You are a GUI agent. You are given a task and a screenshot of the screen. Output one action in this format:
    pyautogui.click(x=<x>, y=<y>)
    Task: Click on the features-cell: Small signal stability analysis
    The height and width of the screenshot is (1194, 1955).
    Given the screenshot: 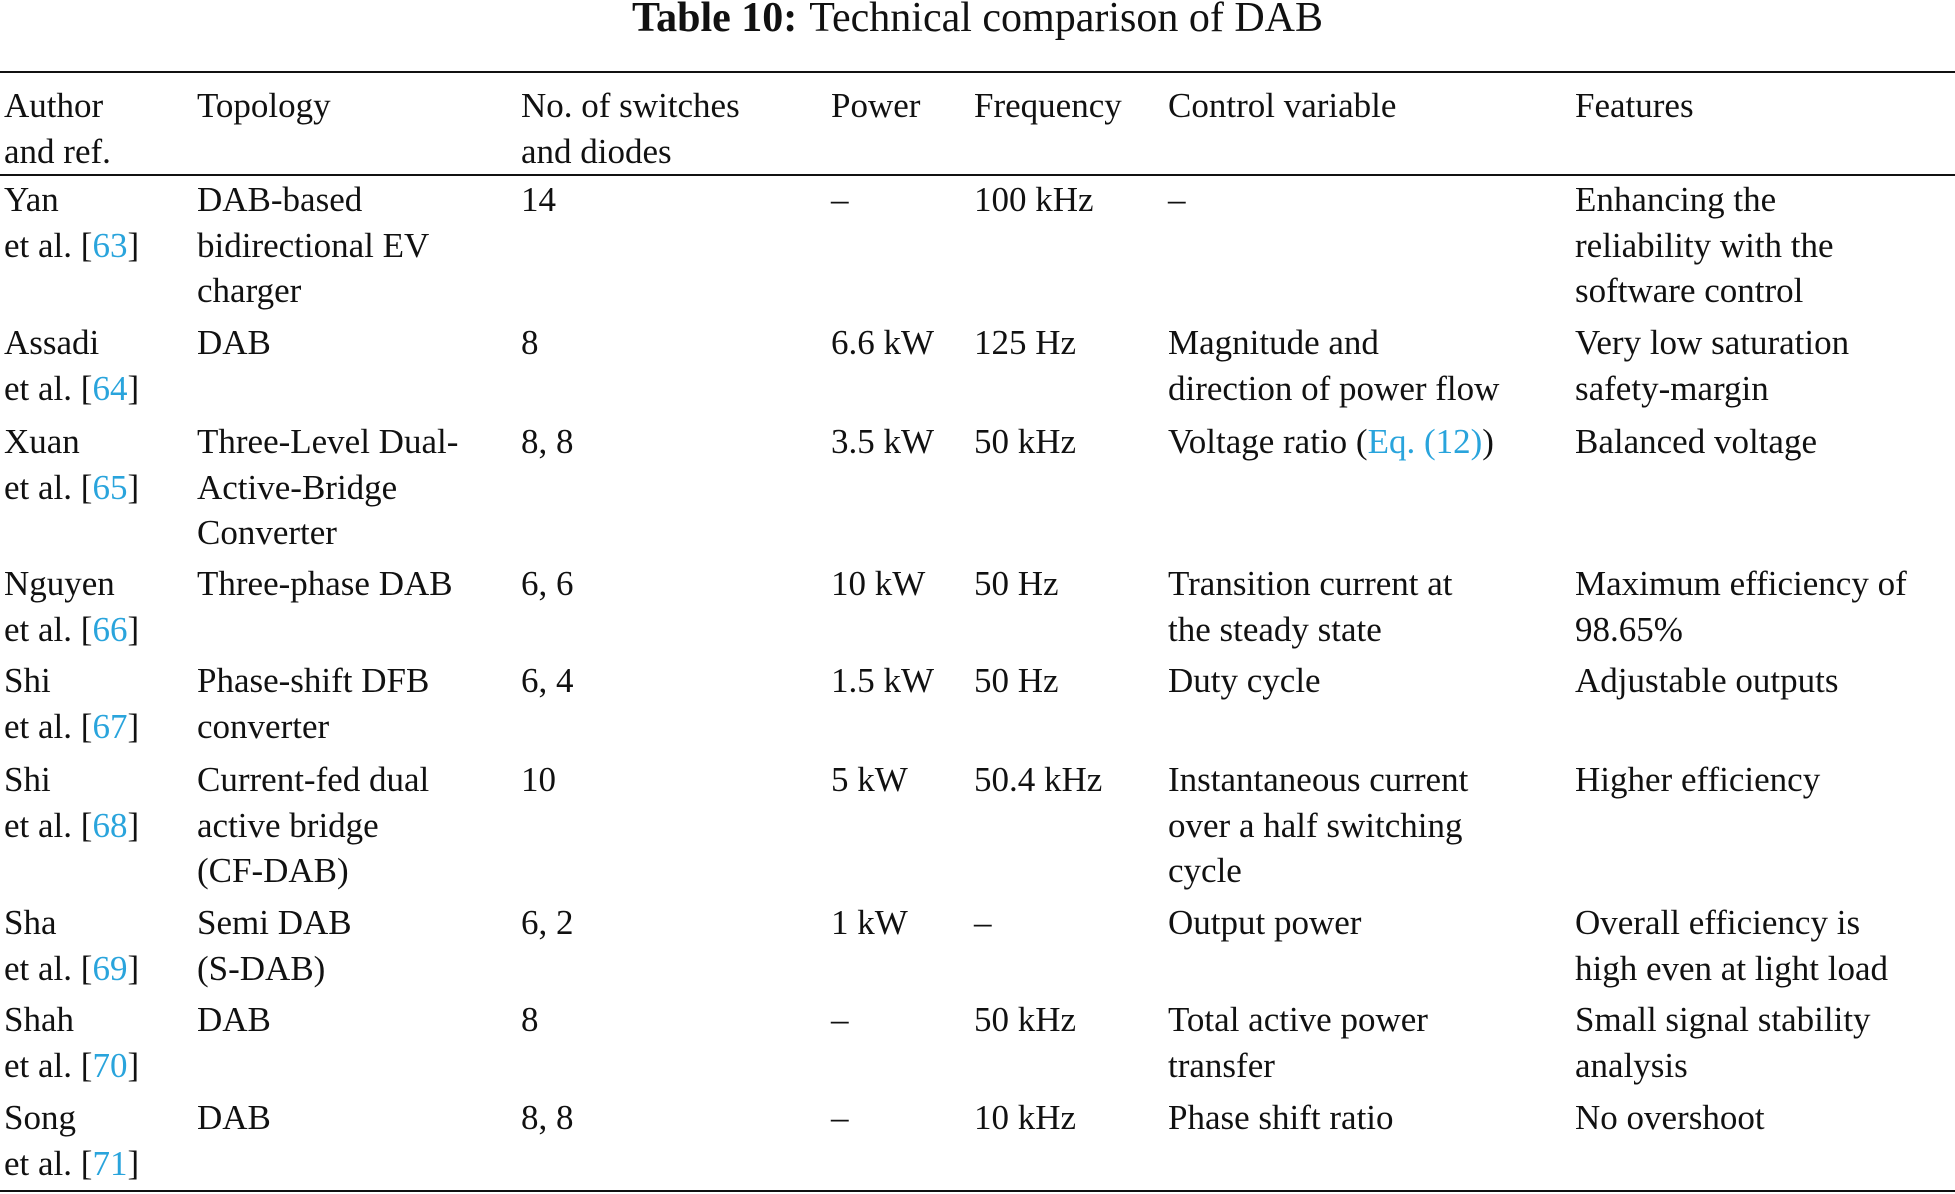 What is the action you would take?
    pyautogui.click(x=1723, y=1042)
    